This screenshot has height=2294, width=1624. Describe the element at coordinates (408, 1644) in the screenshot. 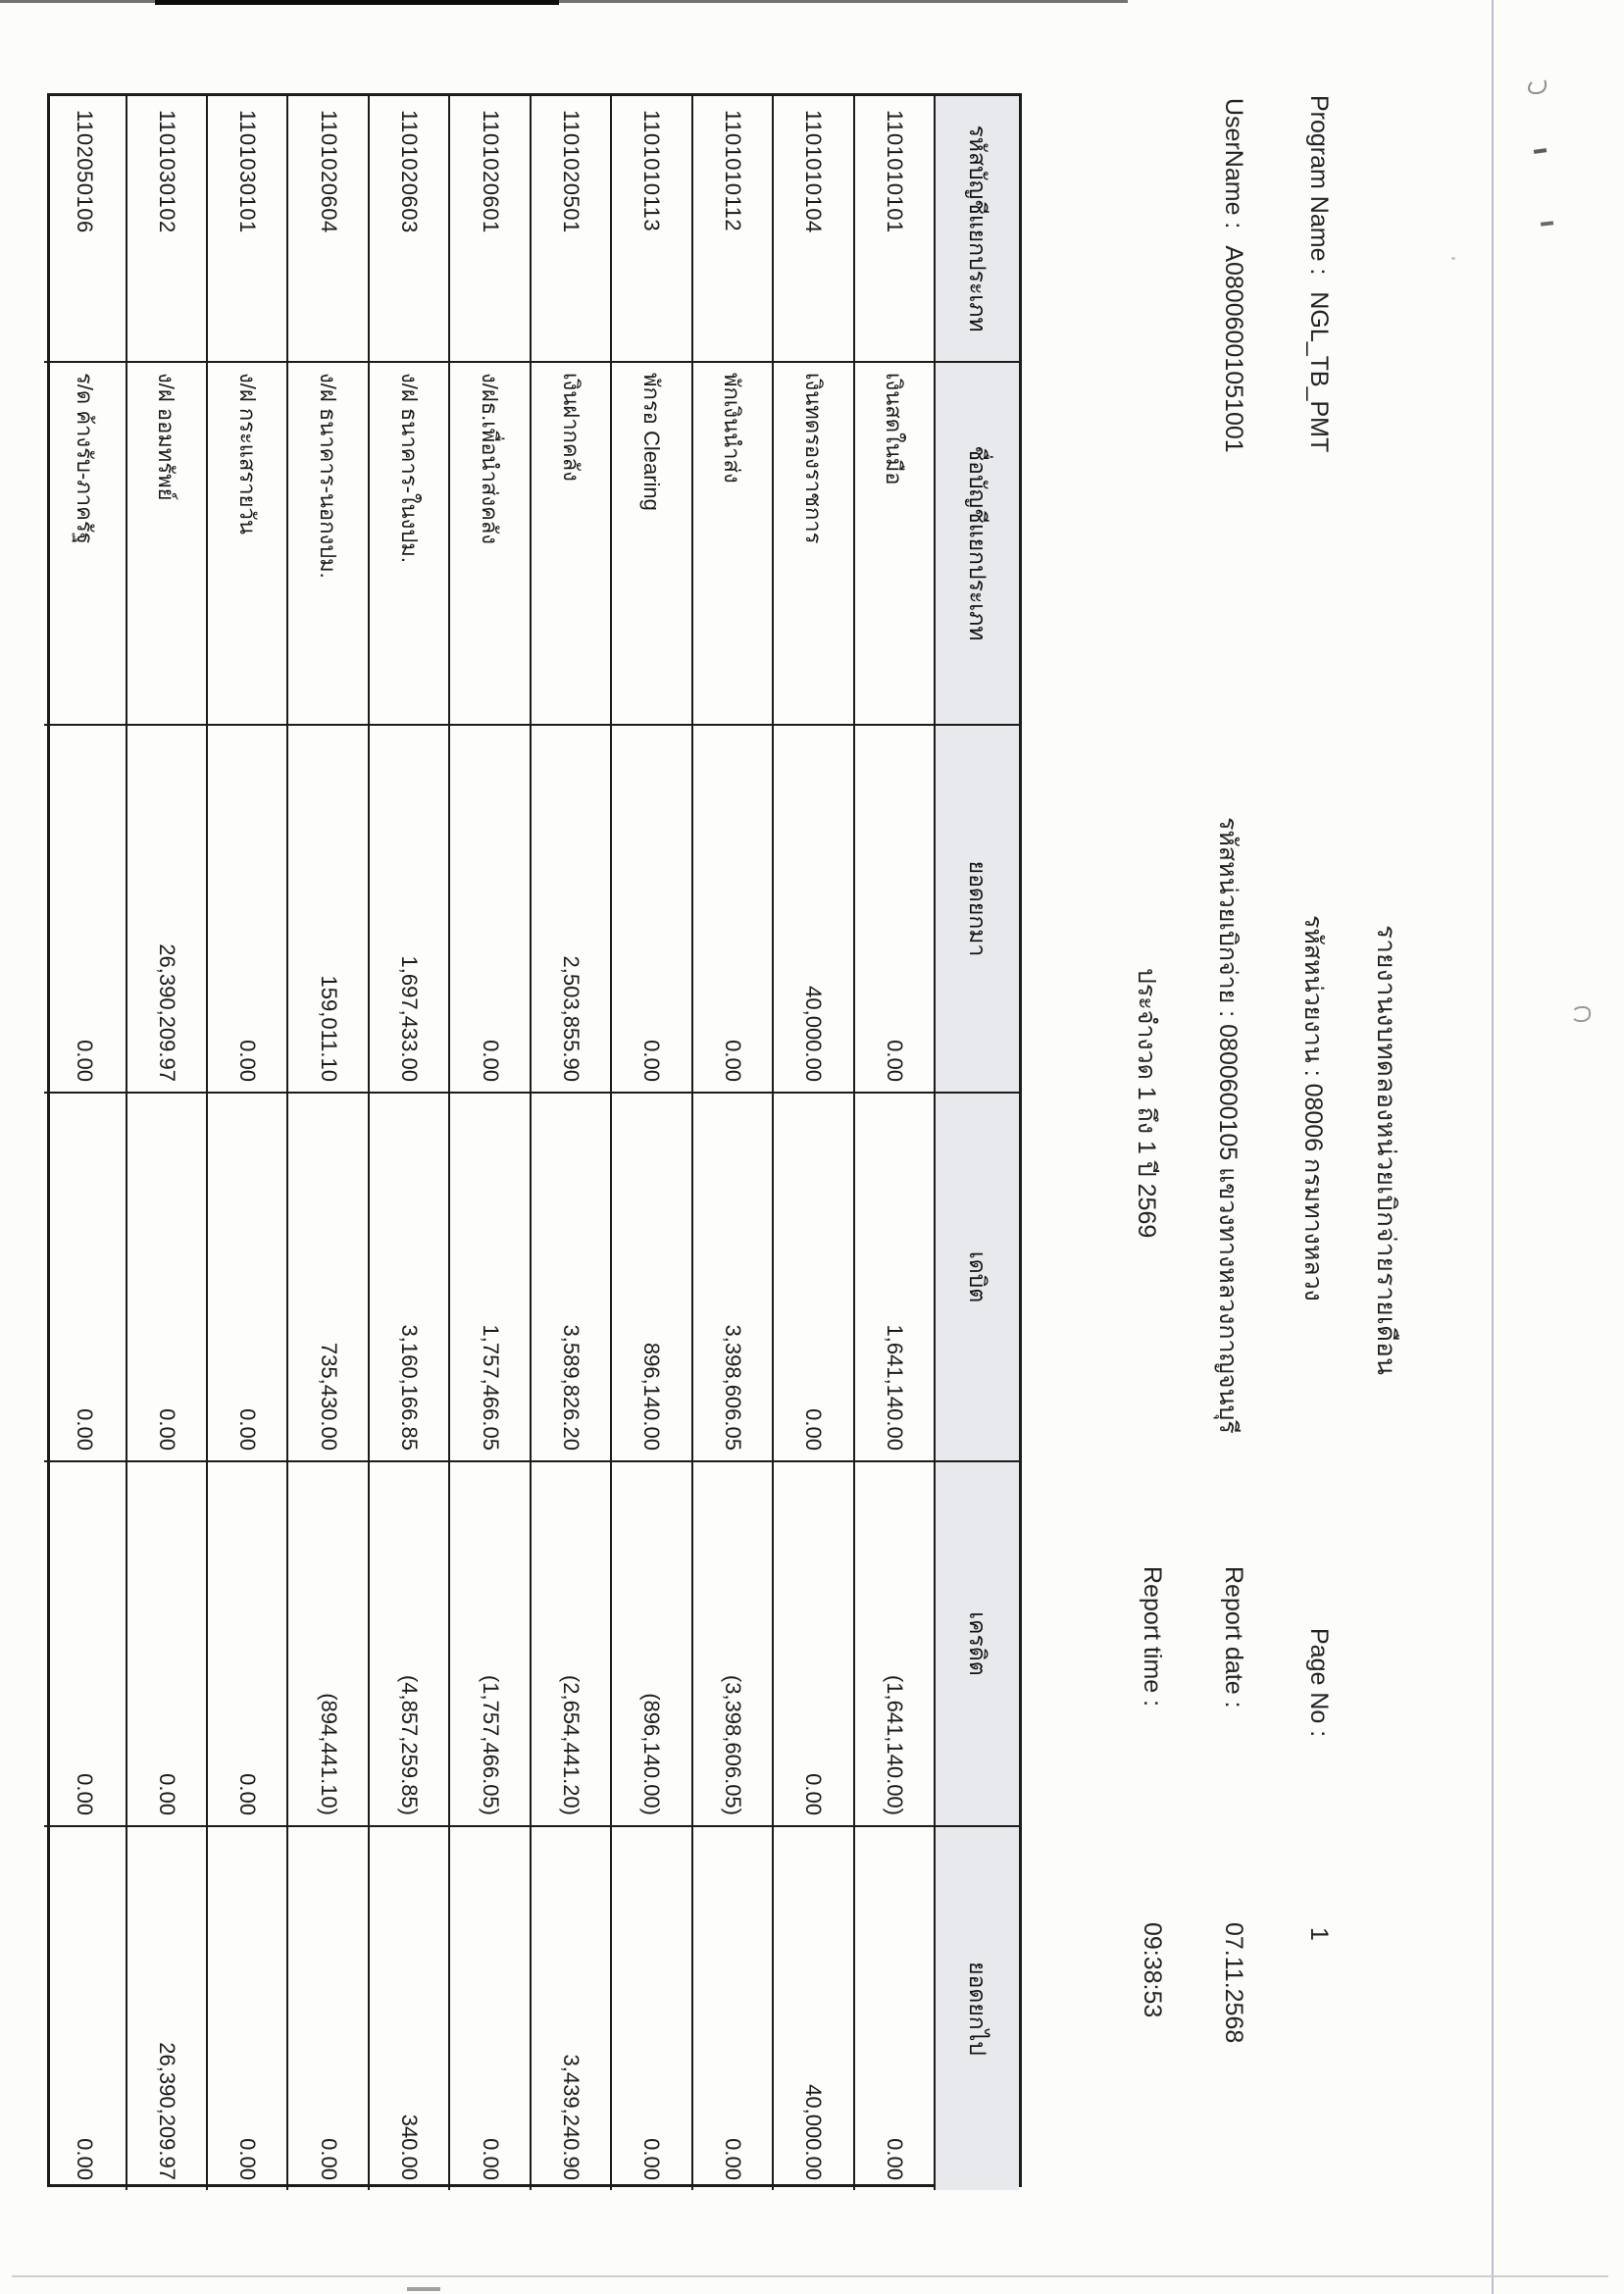

I see `credit-cell: (4,857,259.85)` at that location.